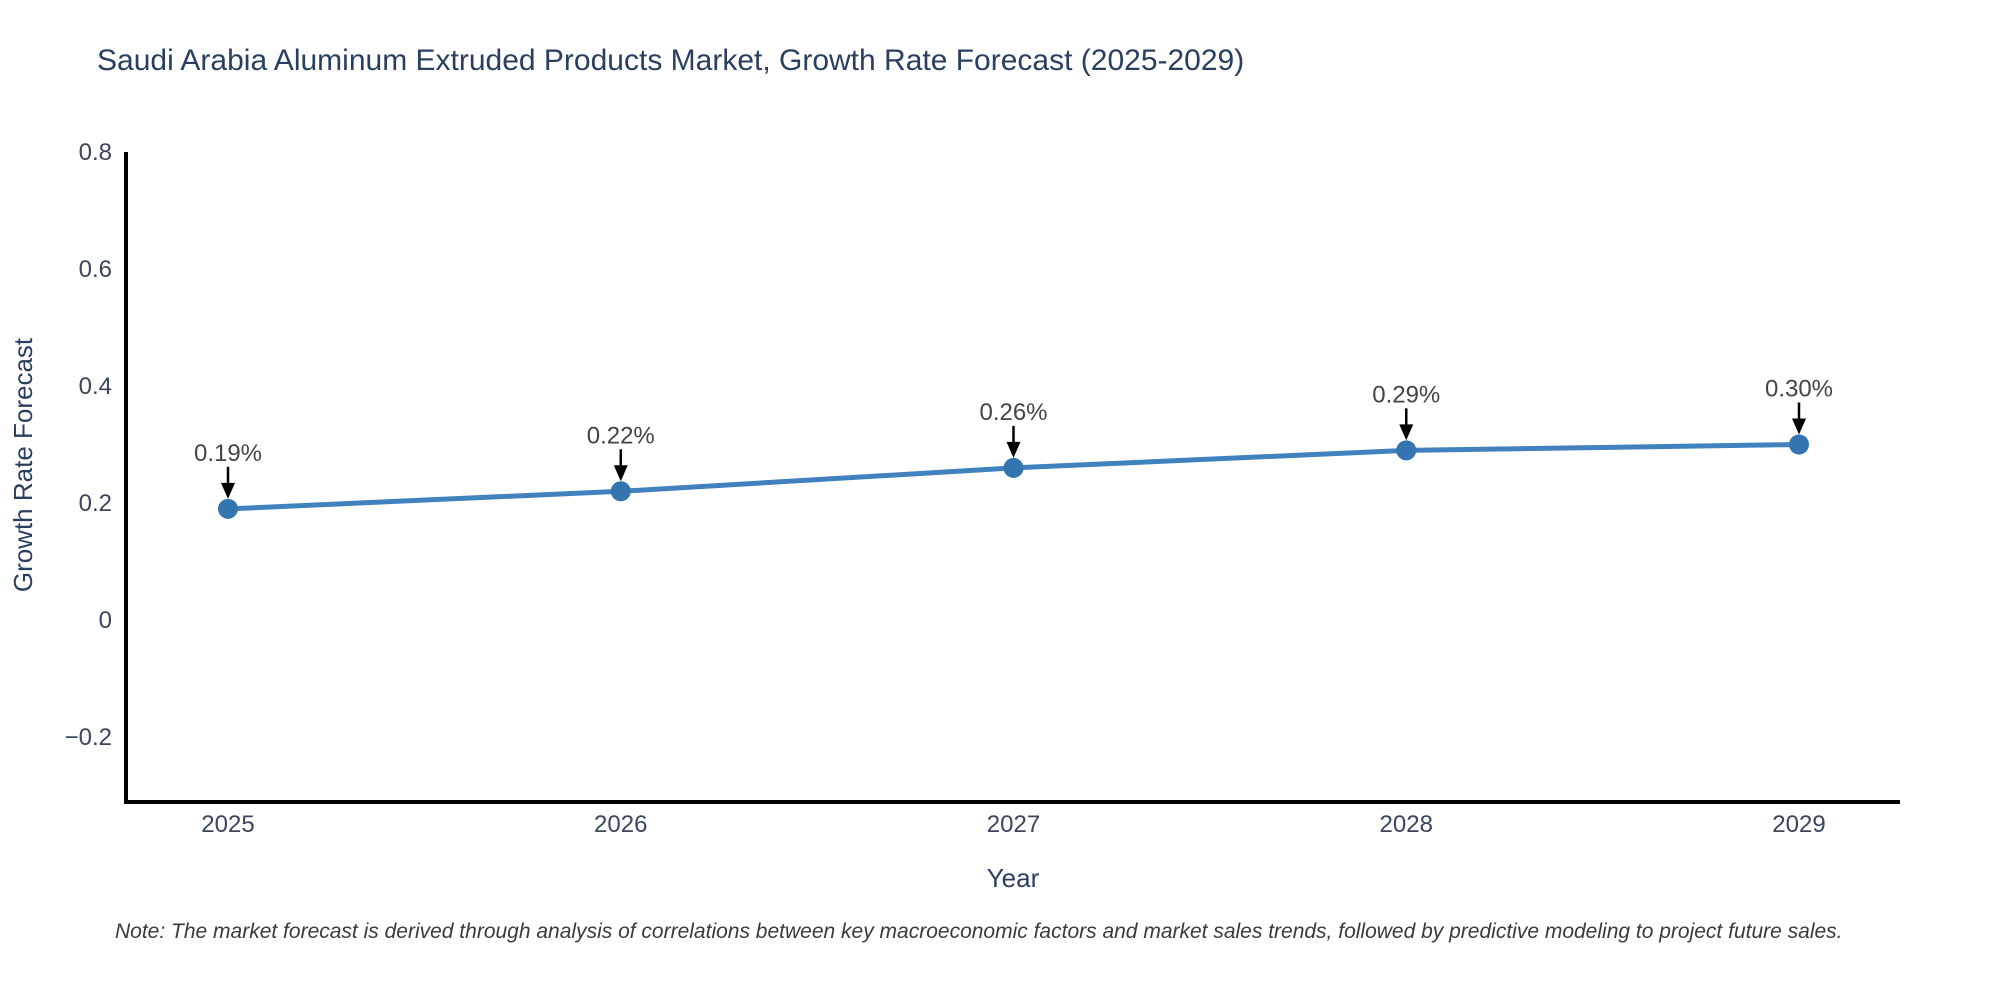 The width and height of the screenshot is (2000, 1000). Describe the element at coordinates (1406, 824) in the screenshot. I see `x-tick-label: 2028` at that location.